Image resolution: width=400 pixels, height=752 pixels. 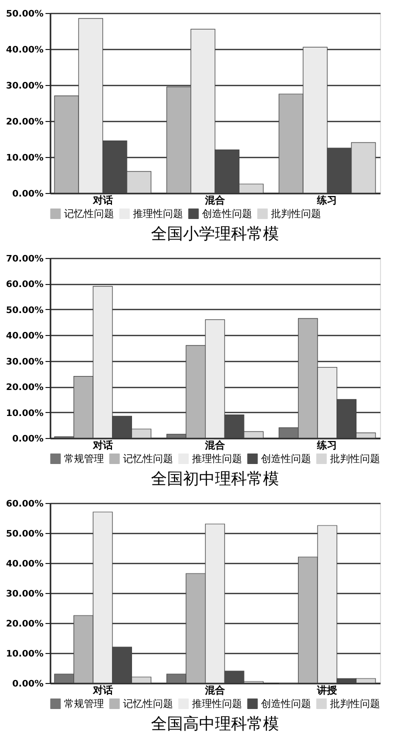 I want to click on text: 全国初中理科常模, so click(x=215, y=478).